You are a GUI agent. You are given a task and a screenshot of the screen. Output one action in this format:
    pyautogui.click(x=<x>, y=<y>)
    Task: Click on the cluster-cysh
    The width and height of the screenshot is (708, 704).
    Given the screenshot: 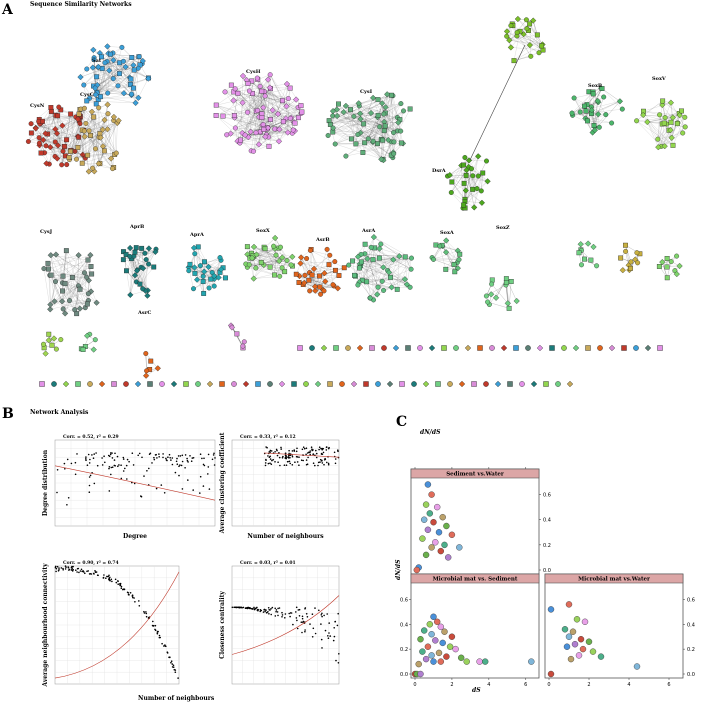 What is the action you would take?
    pyautogui.click(x=259, y=113)
    